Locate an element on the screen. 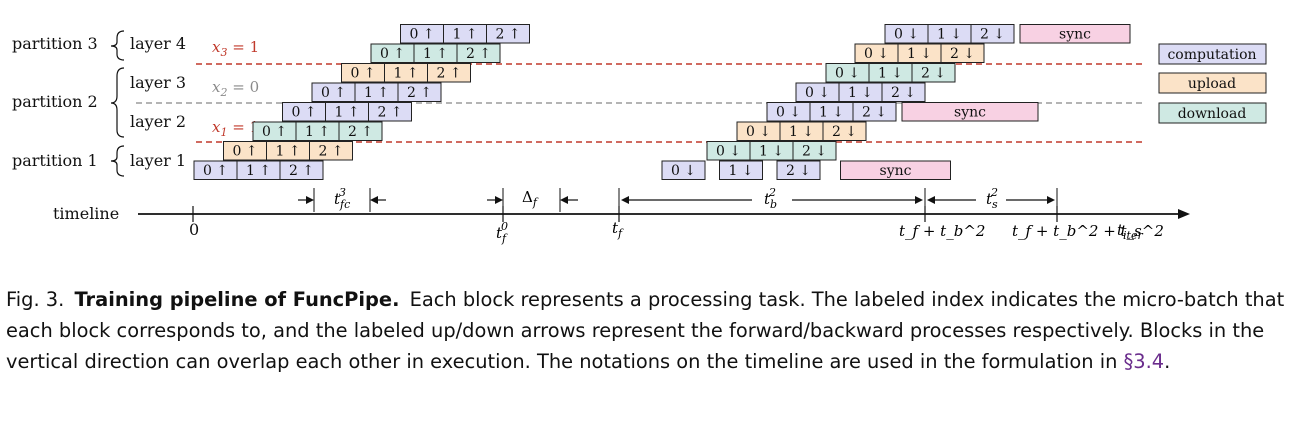  backward-block-row3-mb2-label: 2 ↓ is located at coordinates (874, 113).